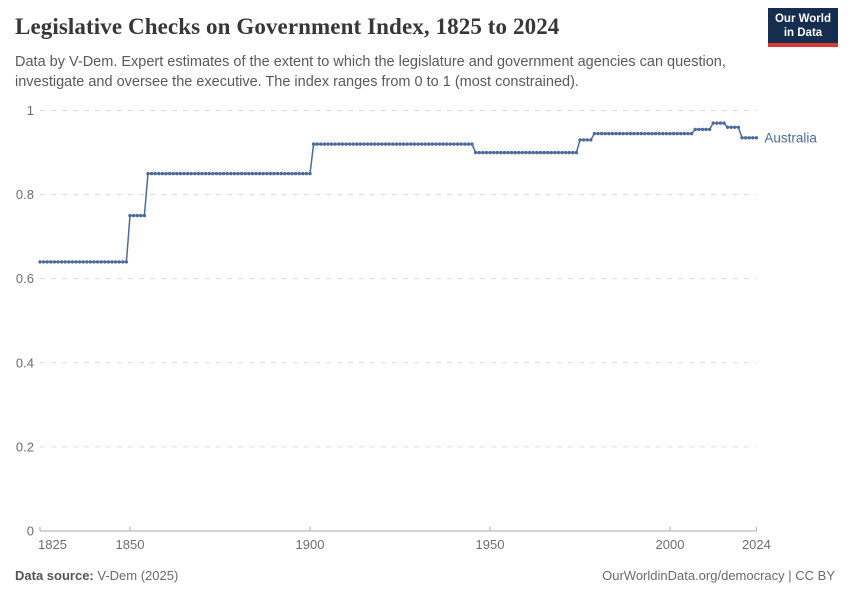 The image size is (850, 600). What do you see at coordinates (54, 575) in the screenshot?
I see `data-source-label: Data source:` at bounding box center [54, 575].